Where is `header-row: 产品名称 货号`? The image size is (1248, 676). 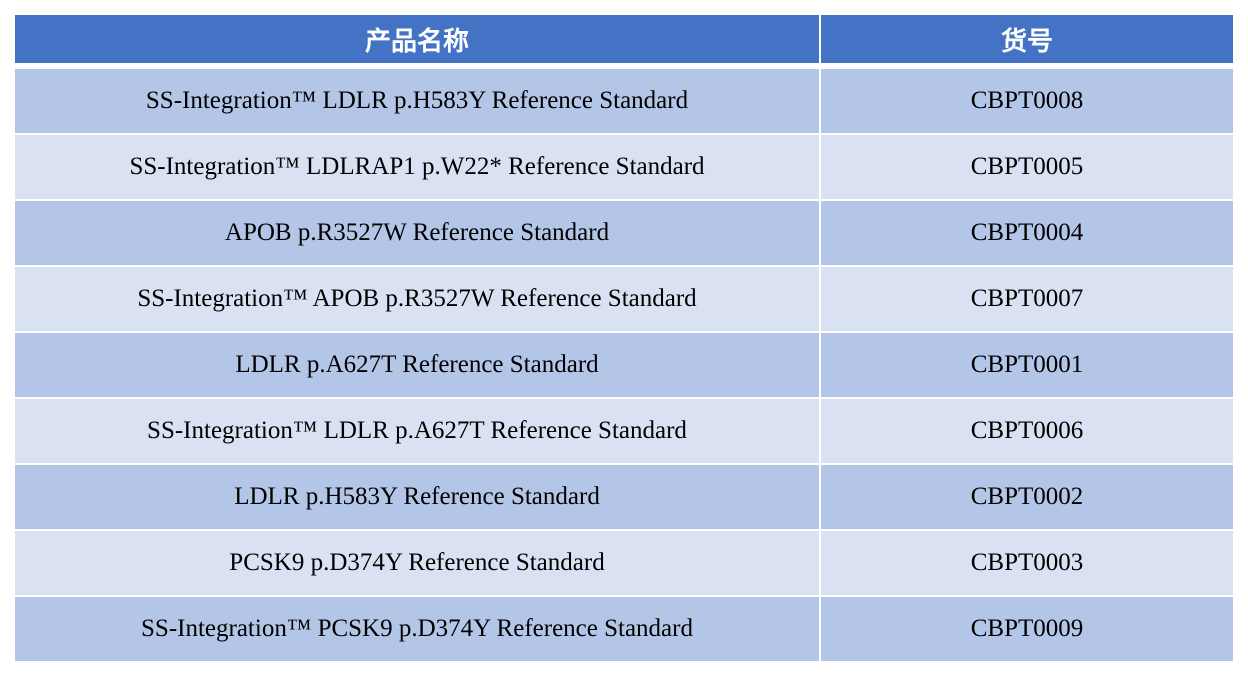 header-row: 产品名称 货号 is located at coordinates (624, 42).